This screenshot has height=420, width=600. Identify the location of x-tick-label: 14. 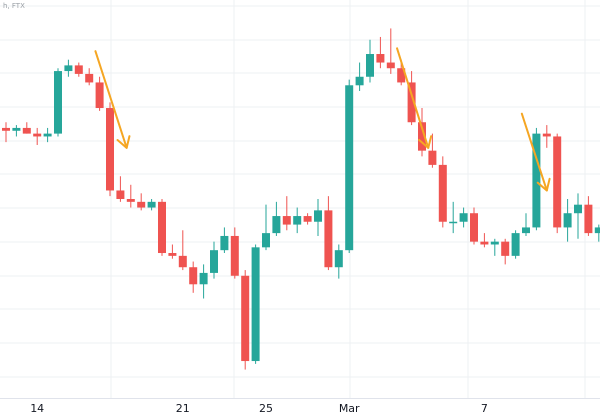
(37, 408).